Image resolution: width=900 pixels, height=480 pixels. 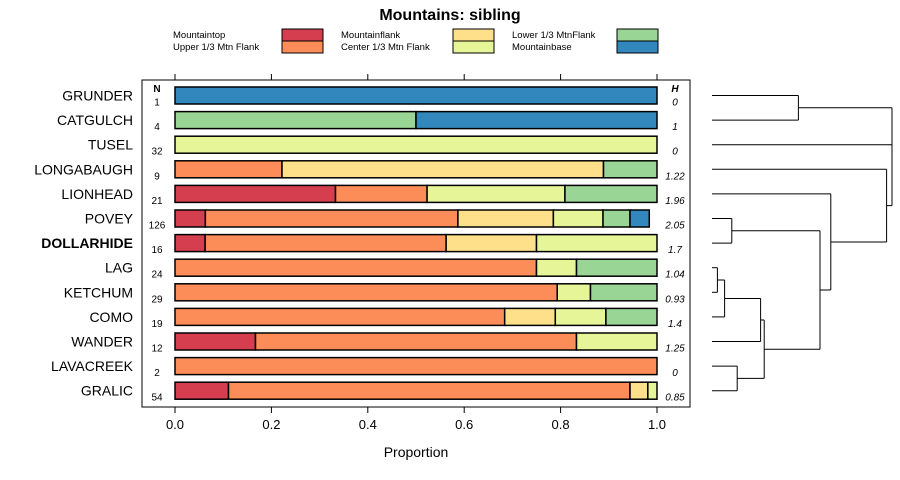 I want to click on n-value: 16, so click(x=157, y=250).